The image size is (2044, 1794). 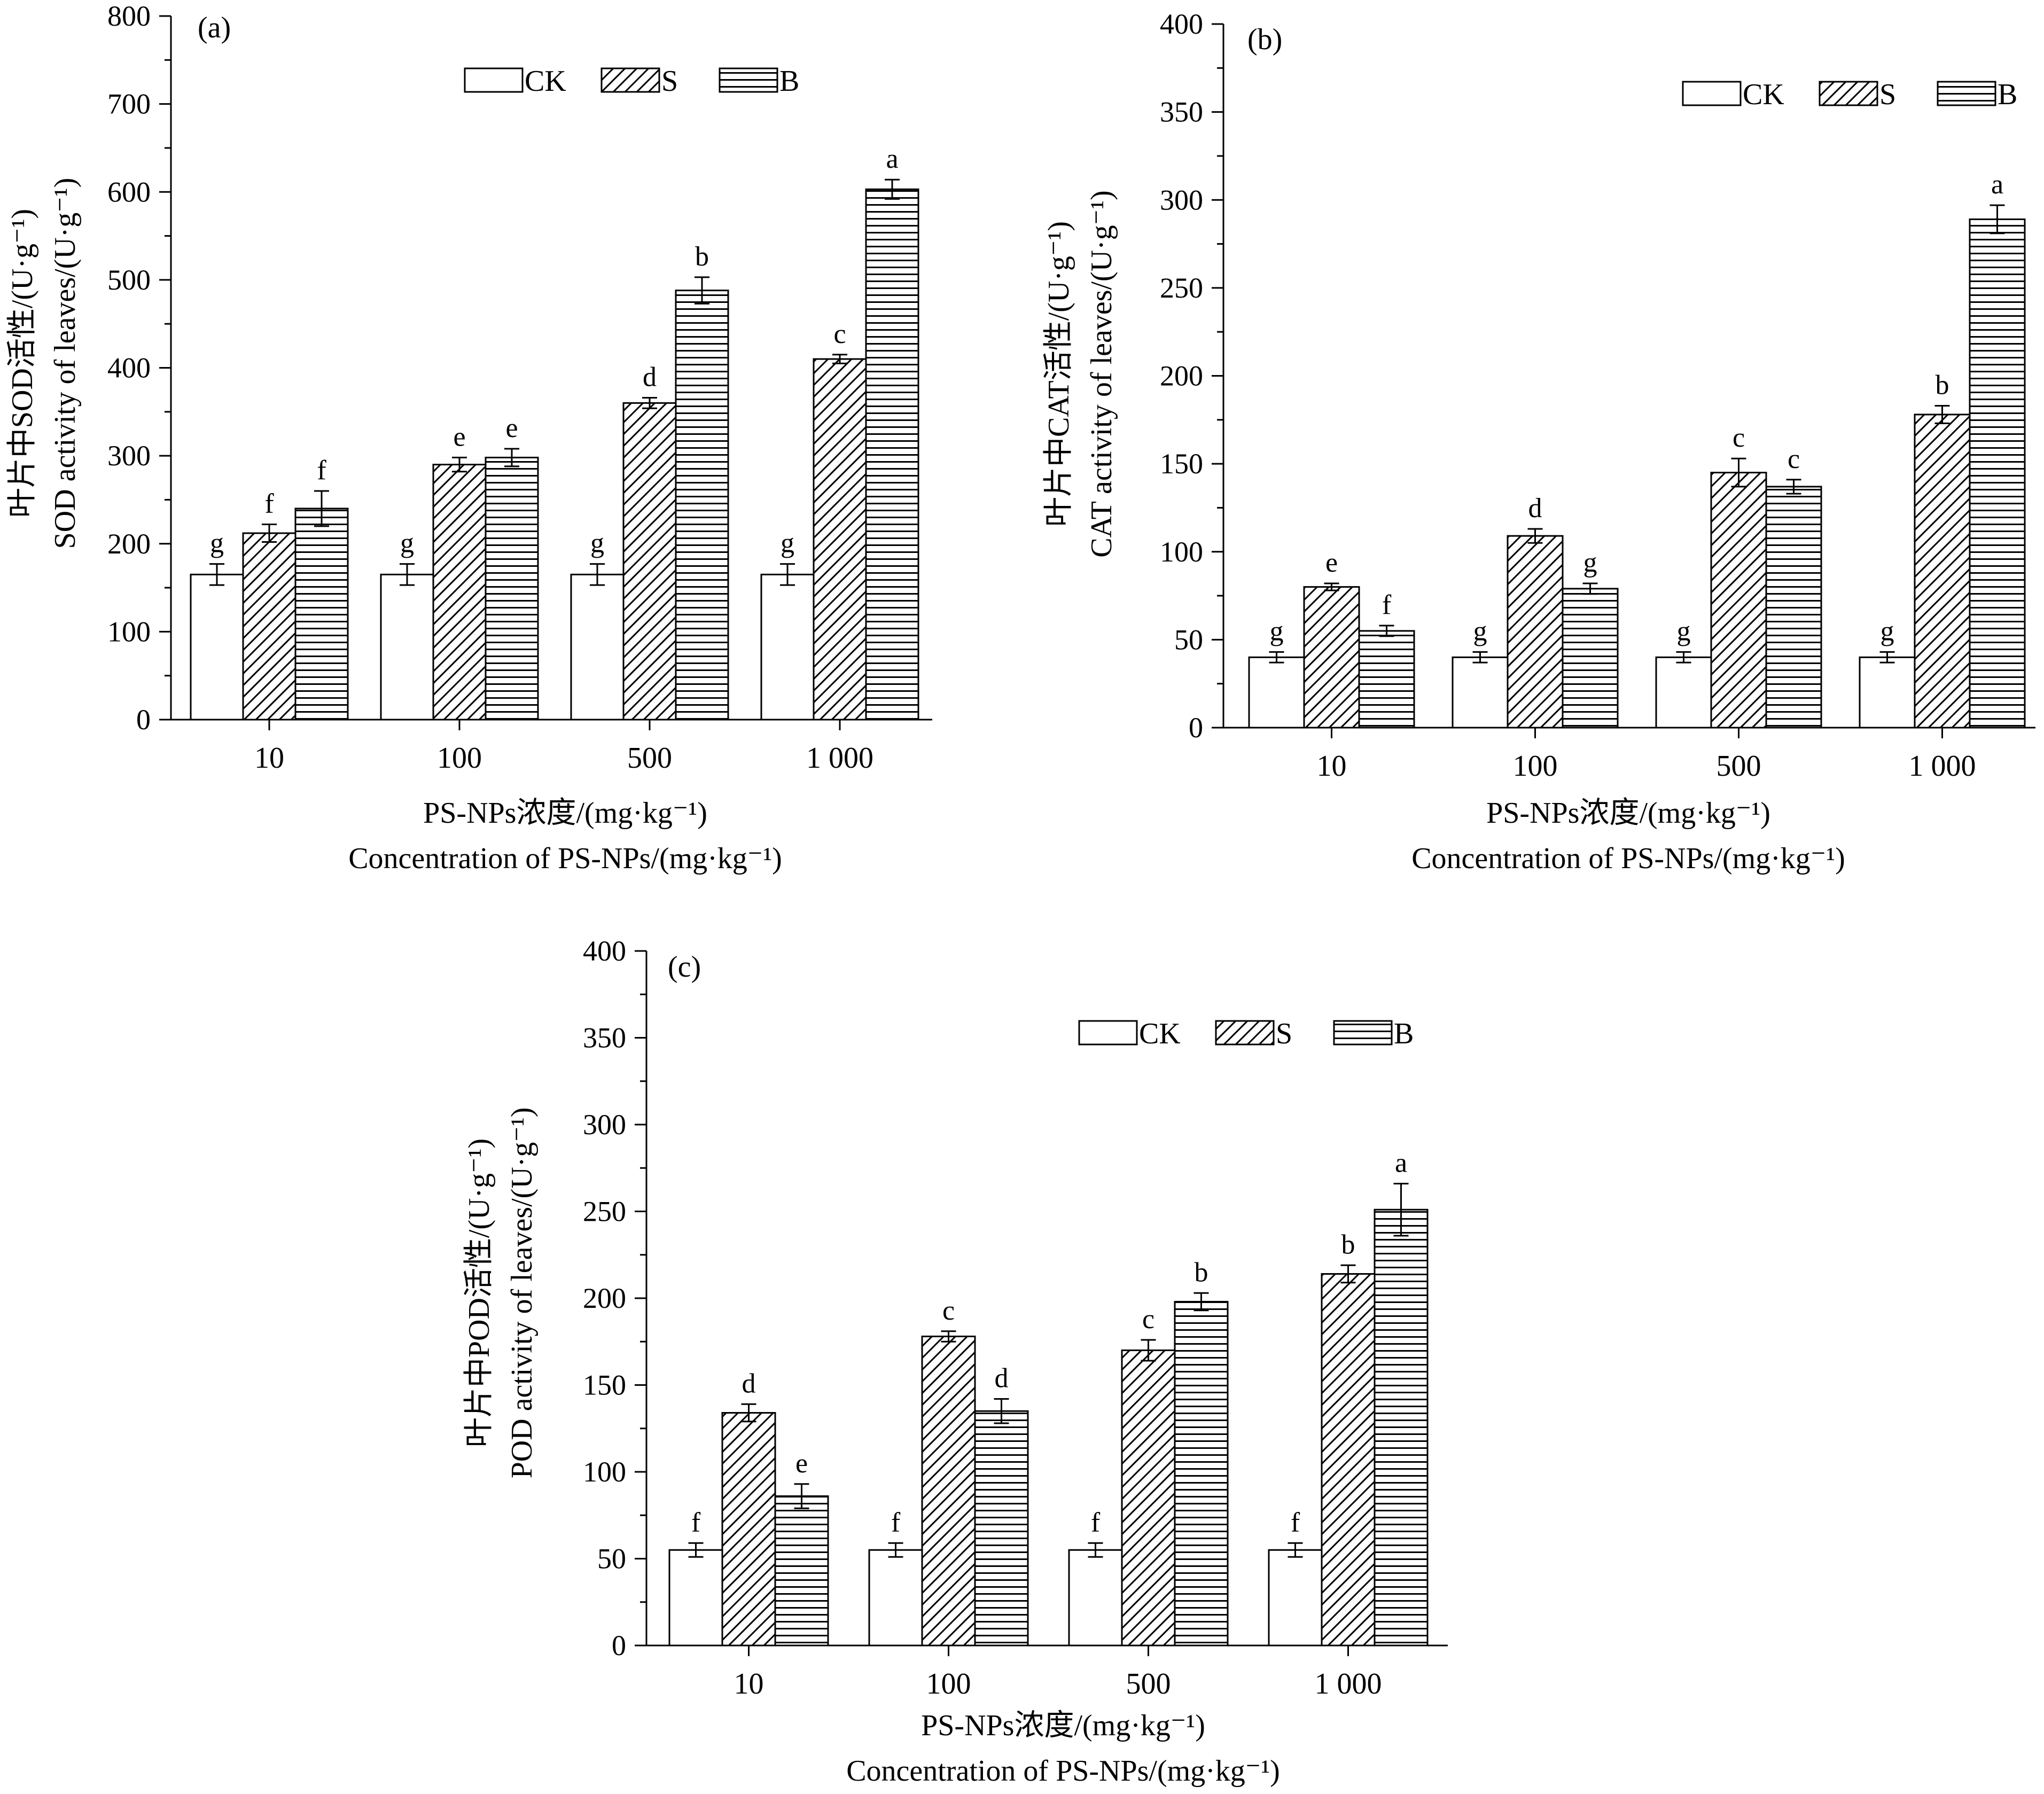 What do you see at coordinates (1264, 39) in the screenshot?
I see `panel-label: (b)` at bounding box center [1264, 39].